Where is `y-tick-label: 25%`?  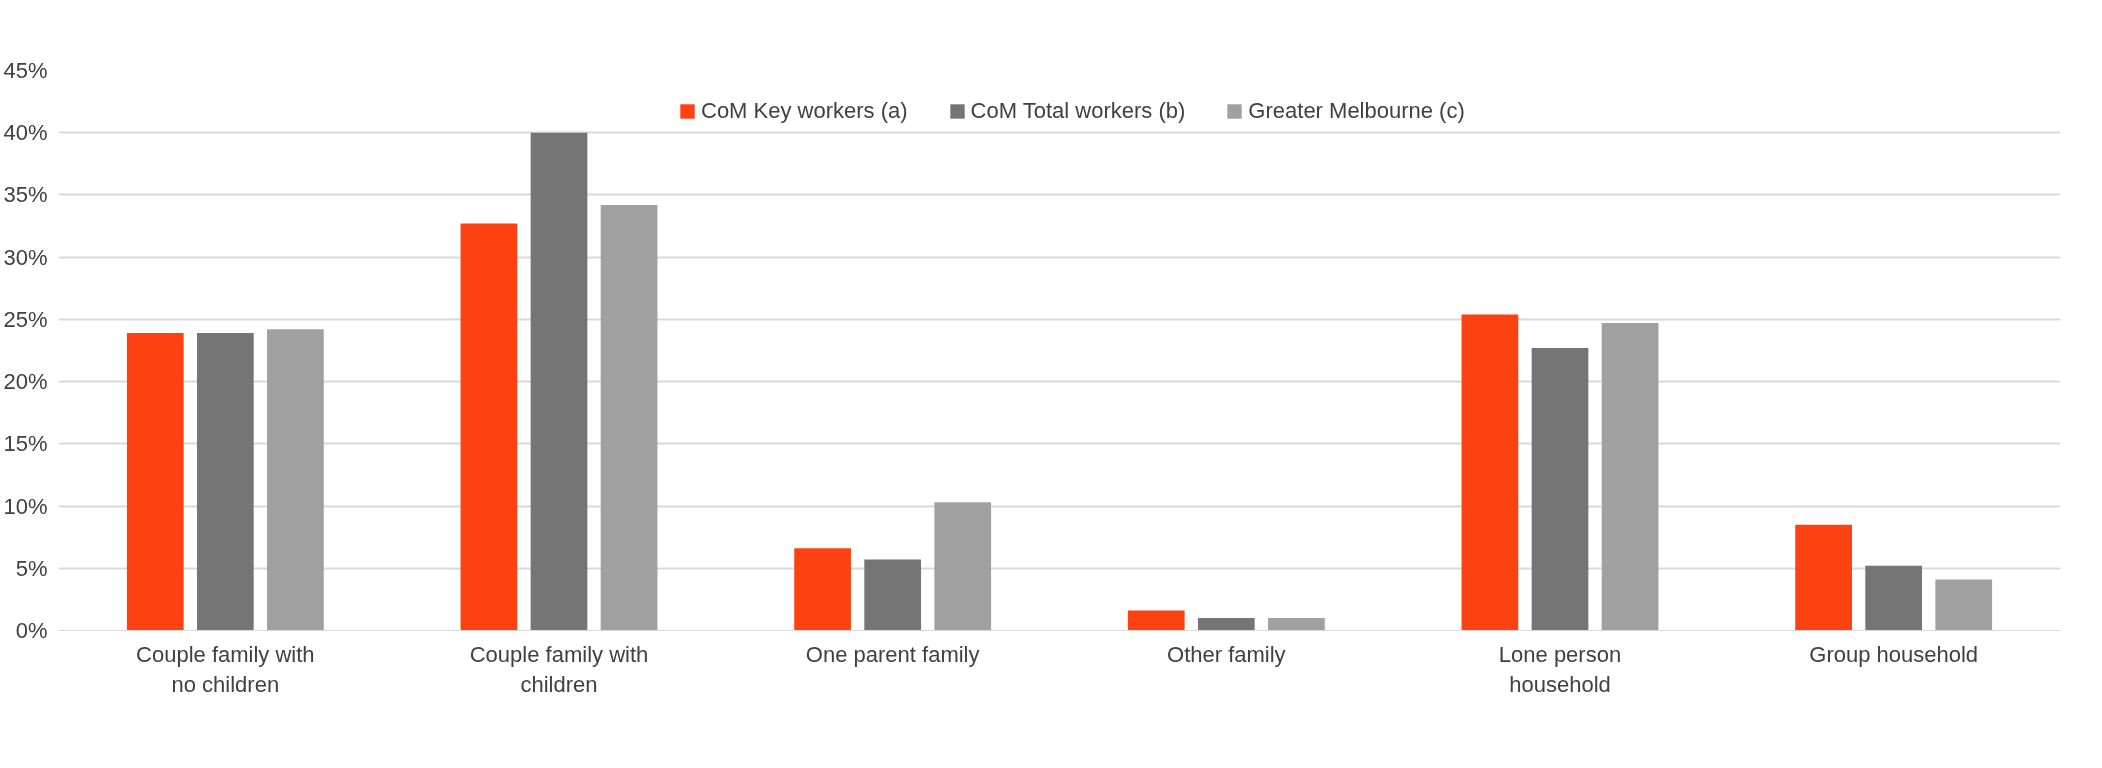
y-tick-label: 25% is located at coordinates (25, 319).